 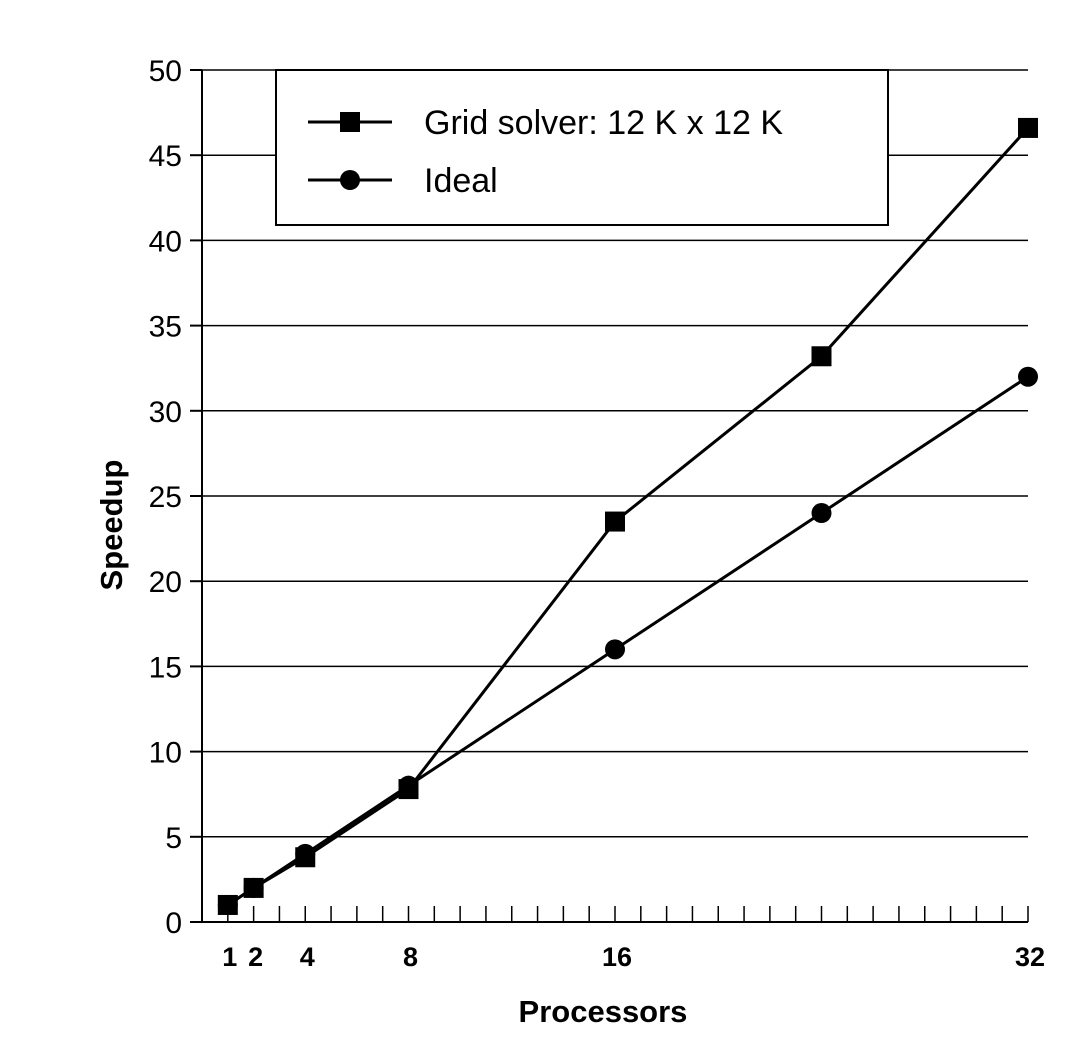 What do you see at coordinates (617, 957) in the screenshot?
I see `x-tick-label-16: 16` at bounding box center [617, 957].